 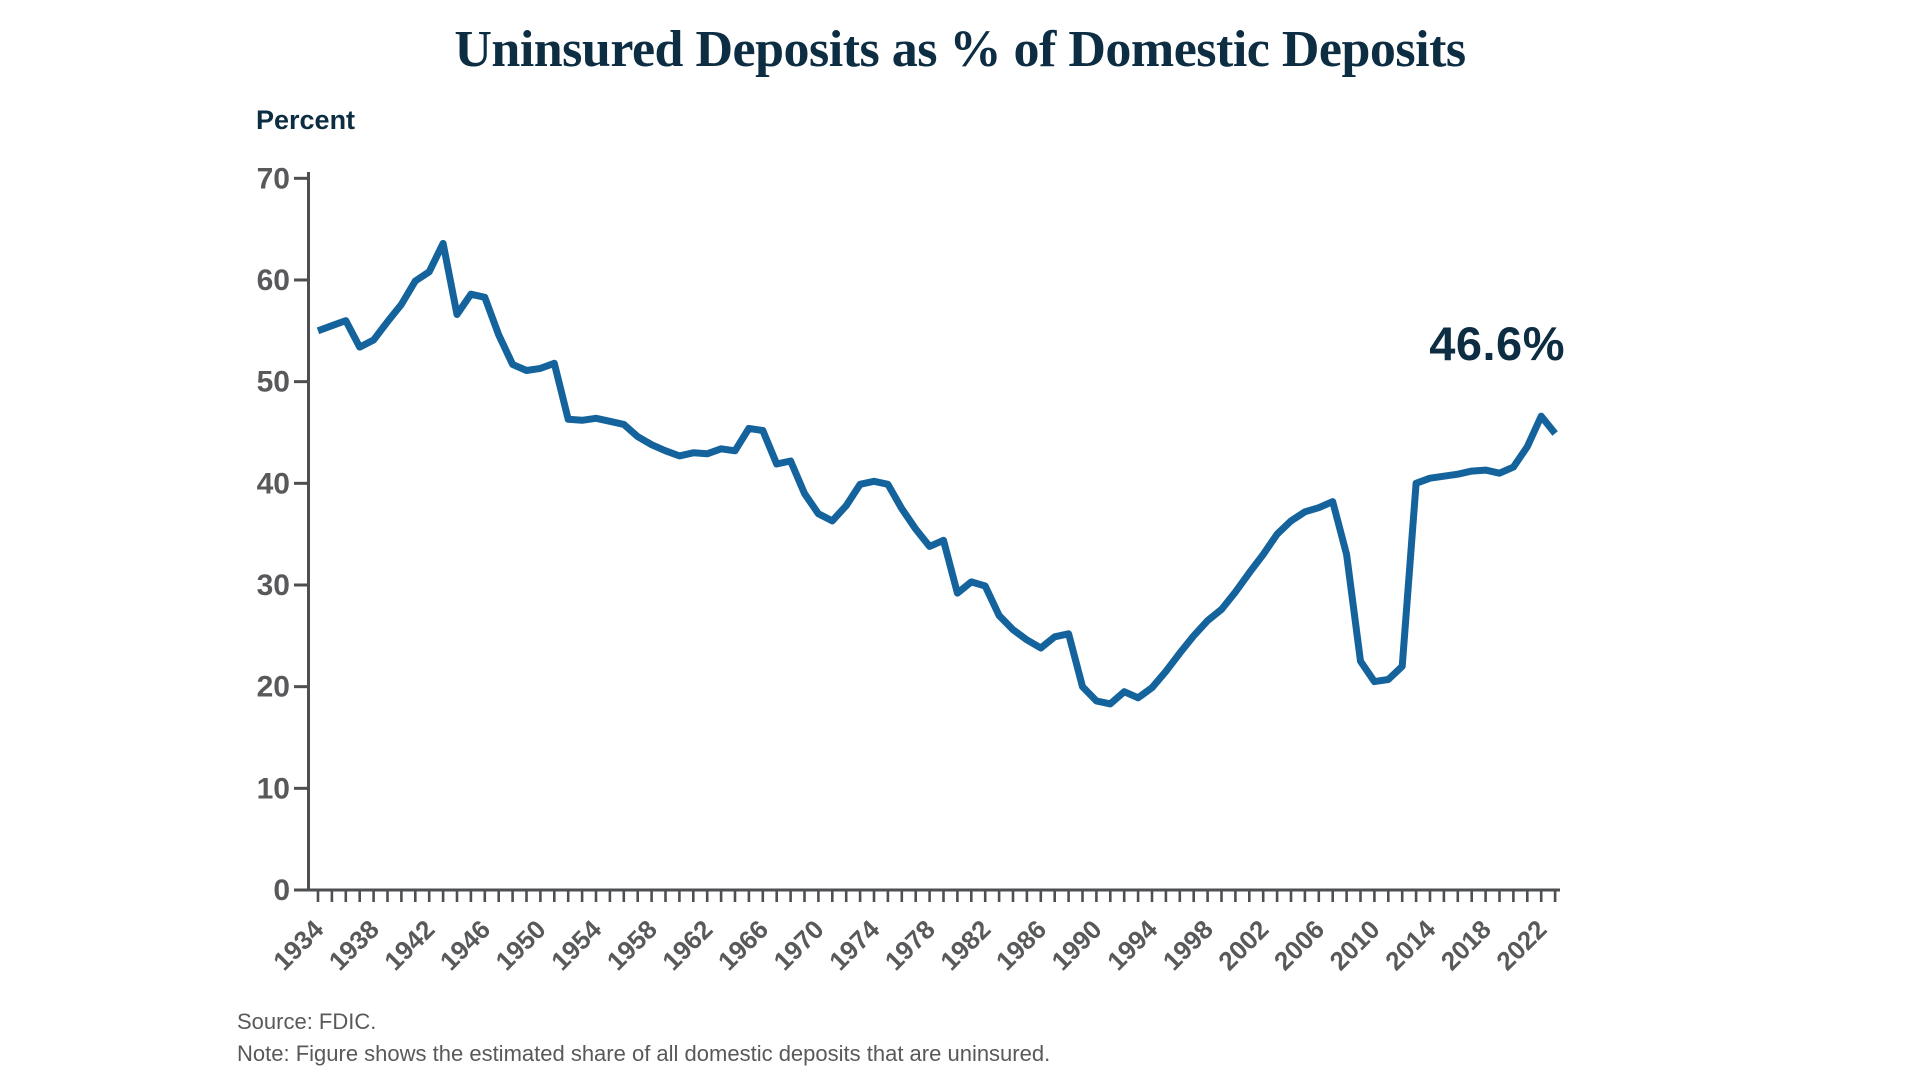 I want to click on x-tick-label: 1978, so click(x=910, y=945).